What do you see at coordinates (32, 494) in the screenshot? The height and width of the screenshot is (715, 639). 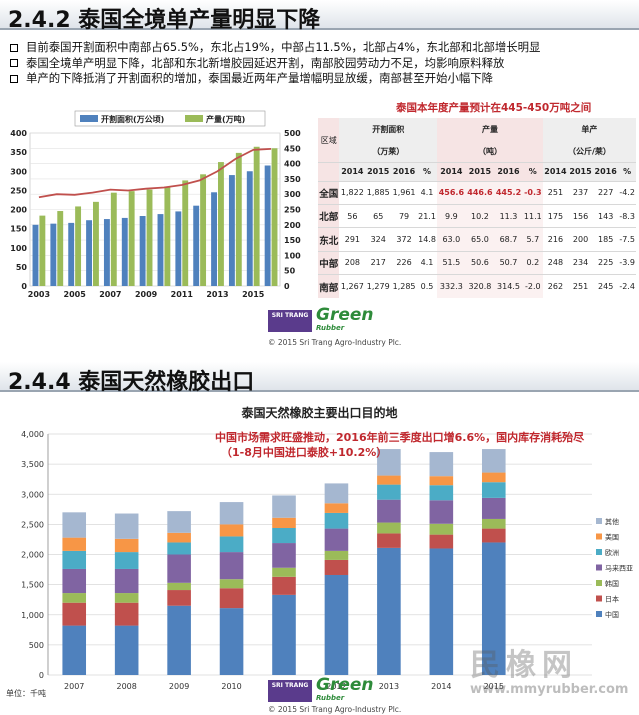 I see `y-axis-tick-label: 3,000` at bounding box center [32, 494].